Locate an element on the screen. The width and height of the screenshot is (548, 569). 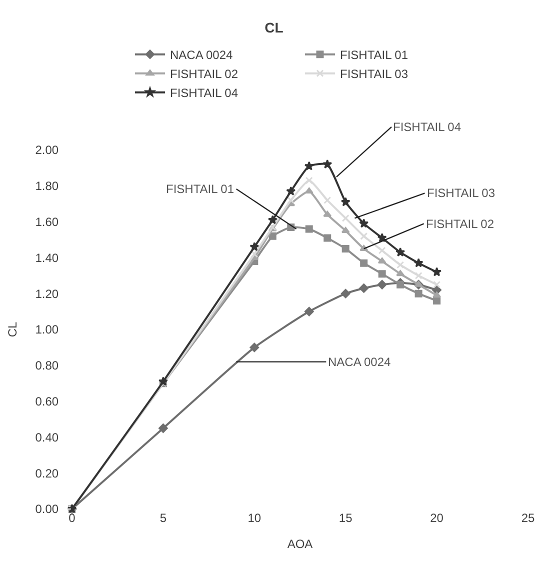
annotation: FISHTAIL 01 is located at coordinates (200, 189).